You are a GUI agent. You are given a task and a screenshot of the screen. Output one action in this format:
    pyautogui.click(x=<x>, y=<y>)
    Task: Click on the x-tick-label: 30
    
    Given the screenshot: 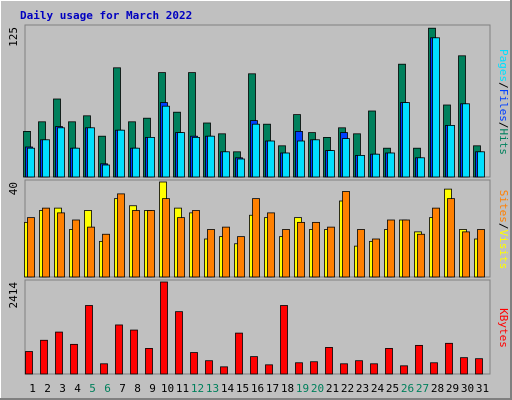 What is the action you would take?
    pyautogui.click(x=467, y=388)
    